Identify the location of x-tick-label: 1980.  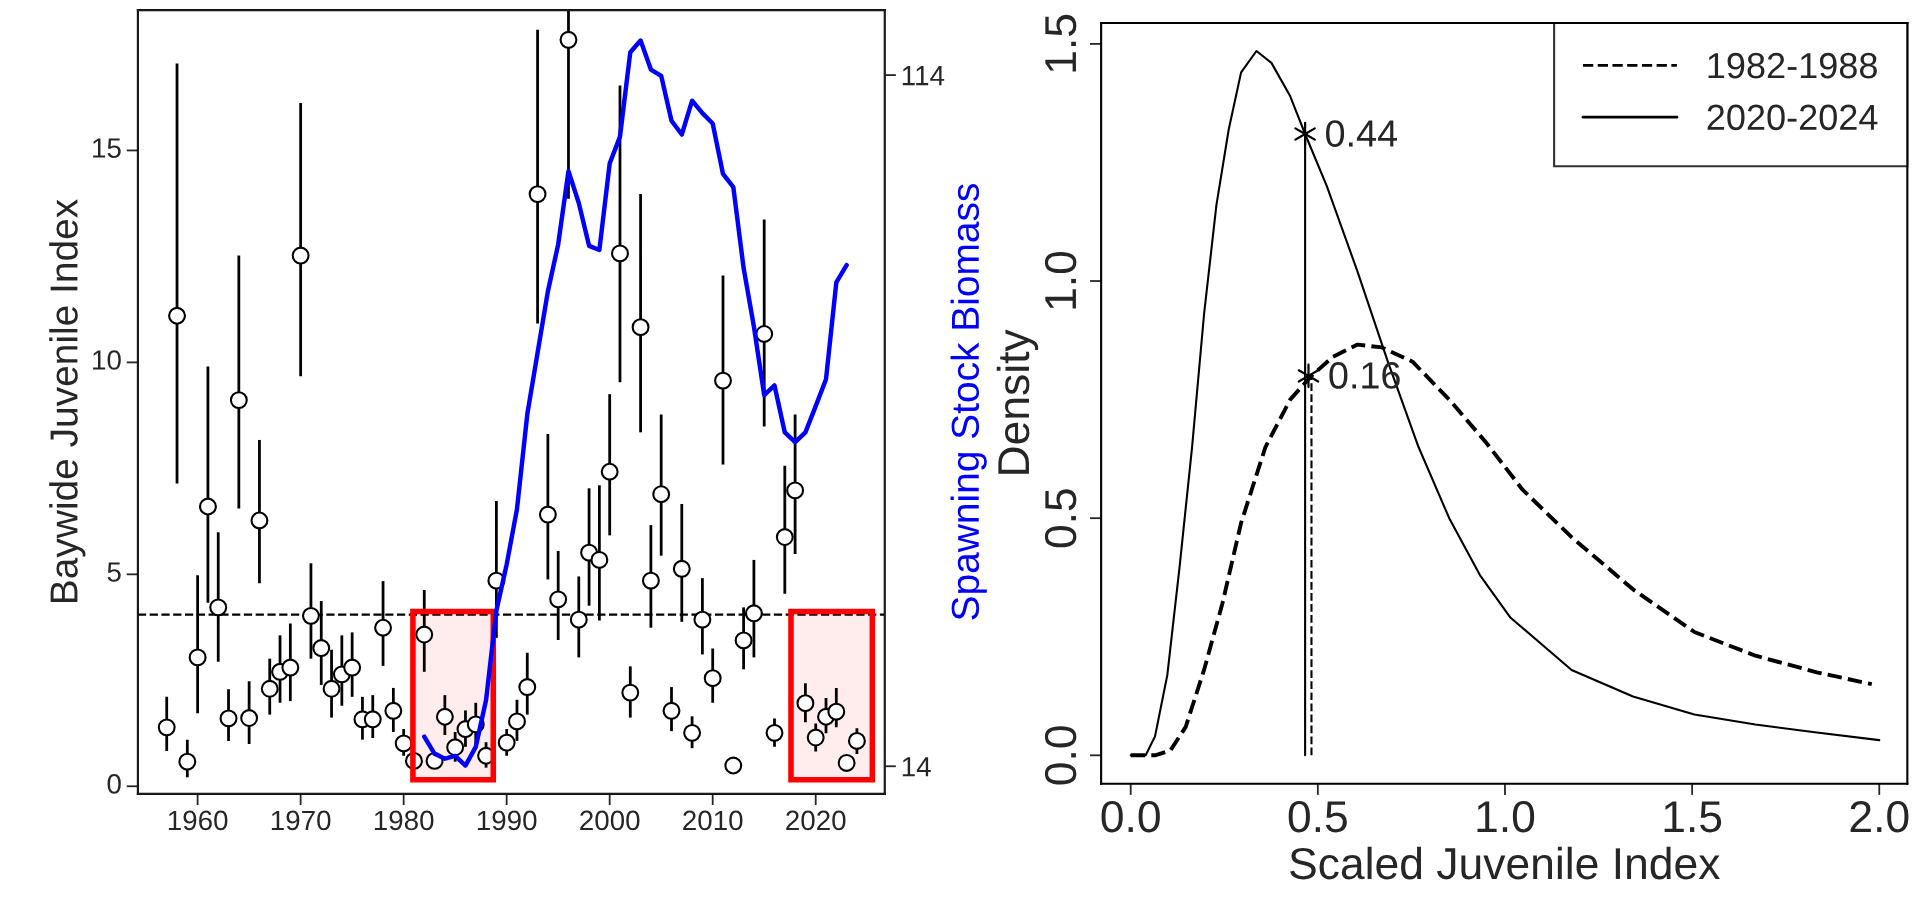
(404, 820).